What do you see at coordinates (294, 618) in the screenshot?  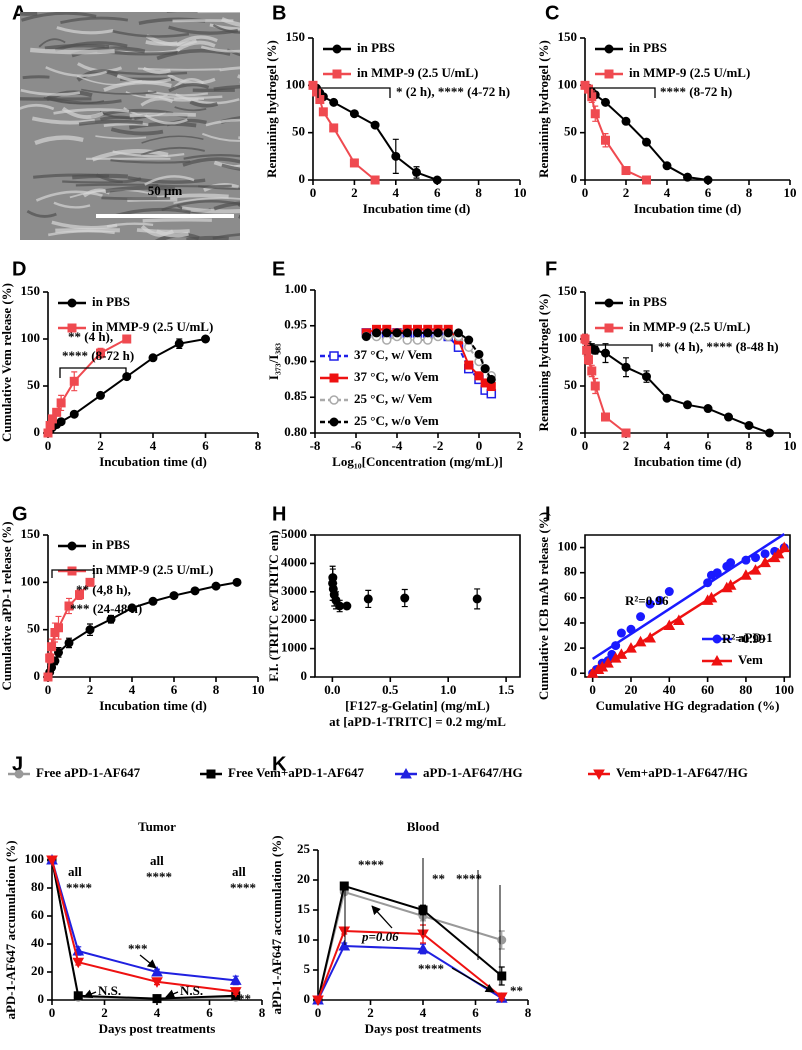 I see `y-tick-label: 2000` at bounding box center [294, 618].